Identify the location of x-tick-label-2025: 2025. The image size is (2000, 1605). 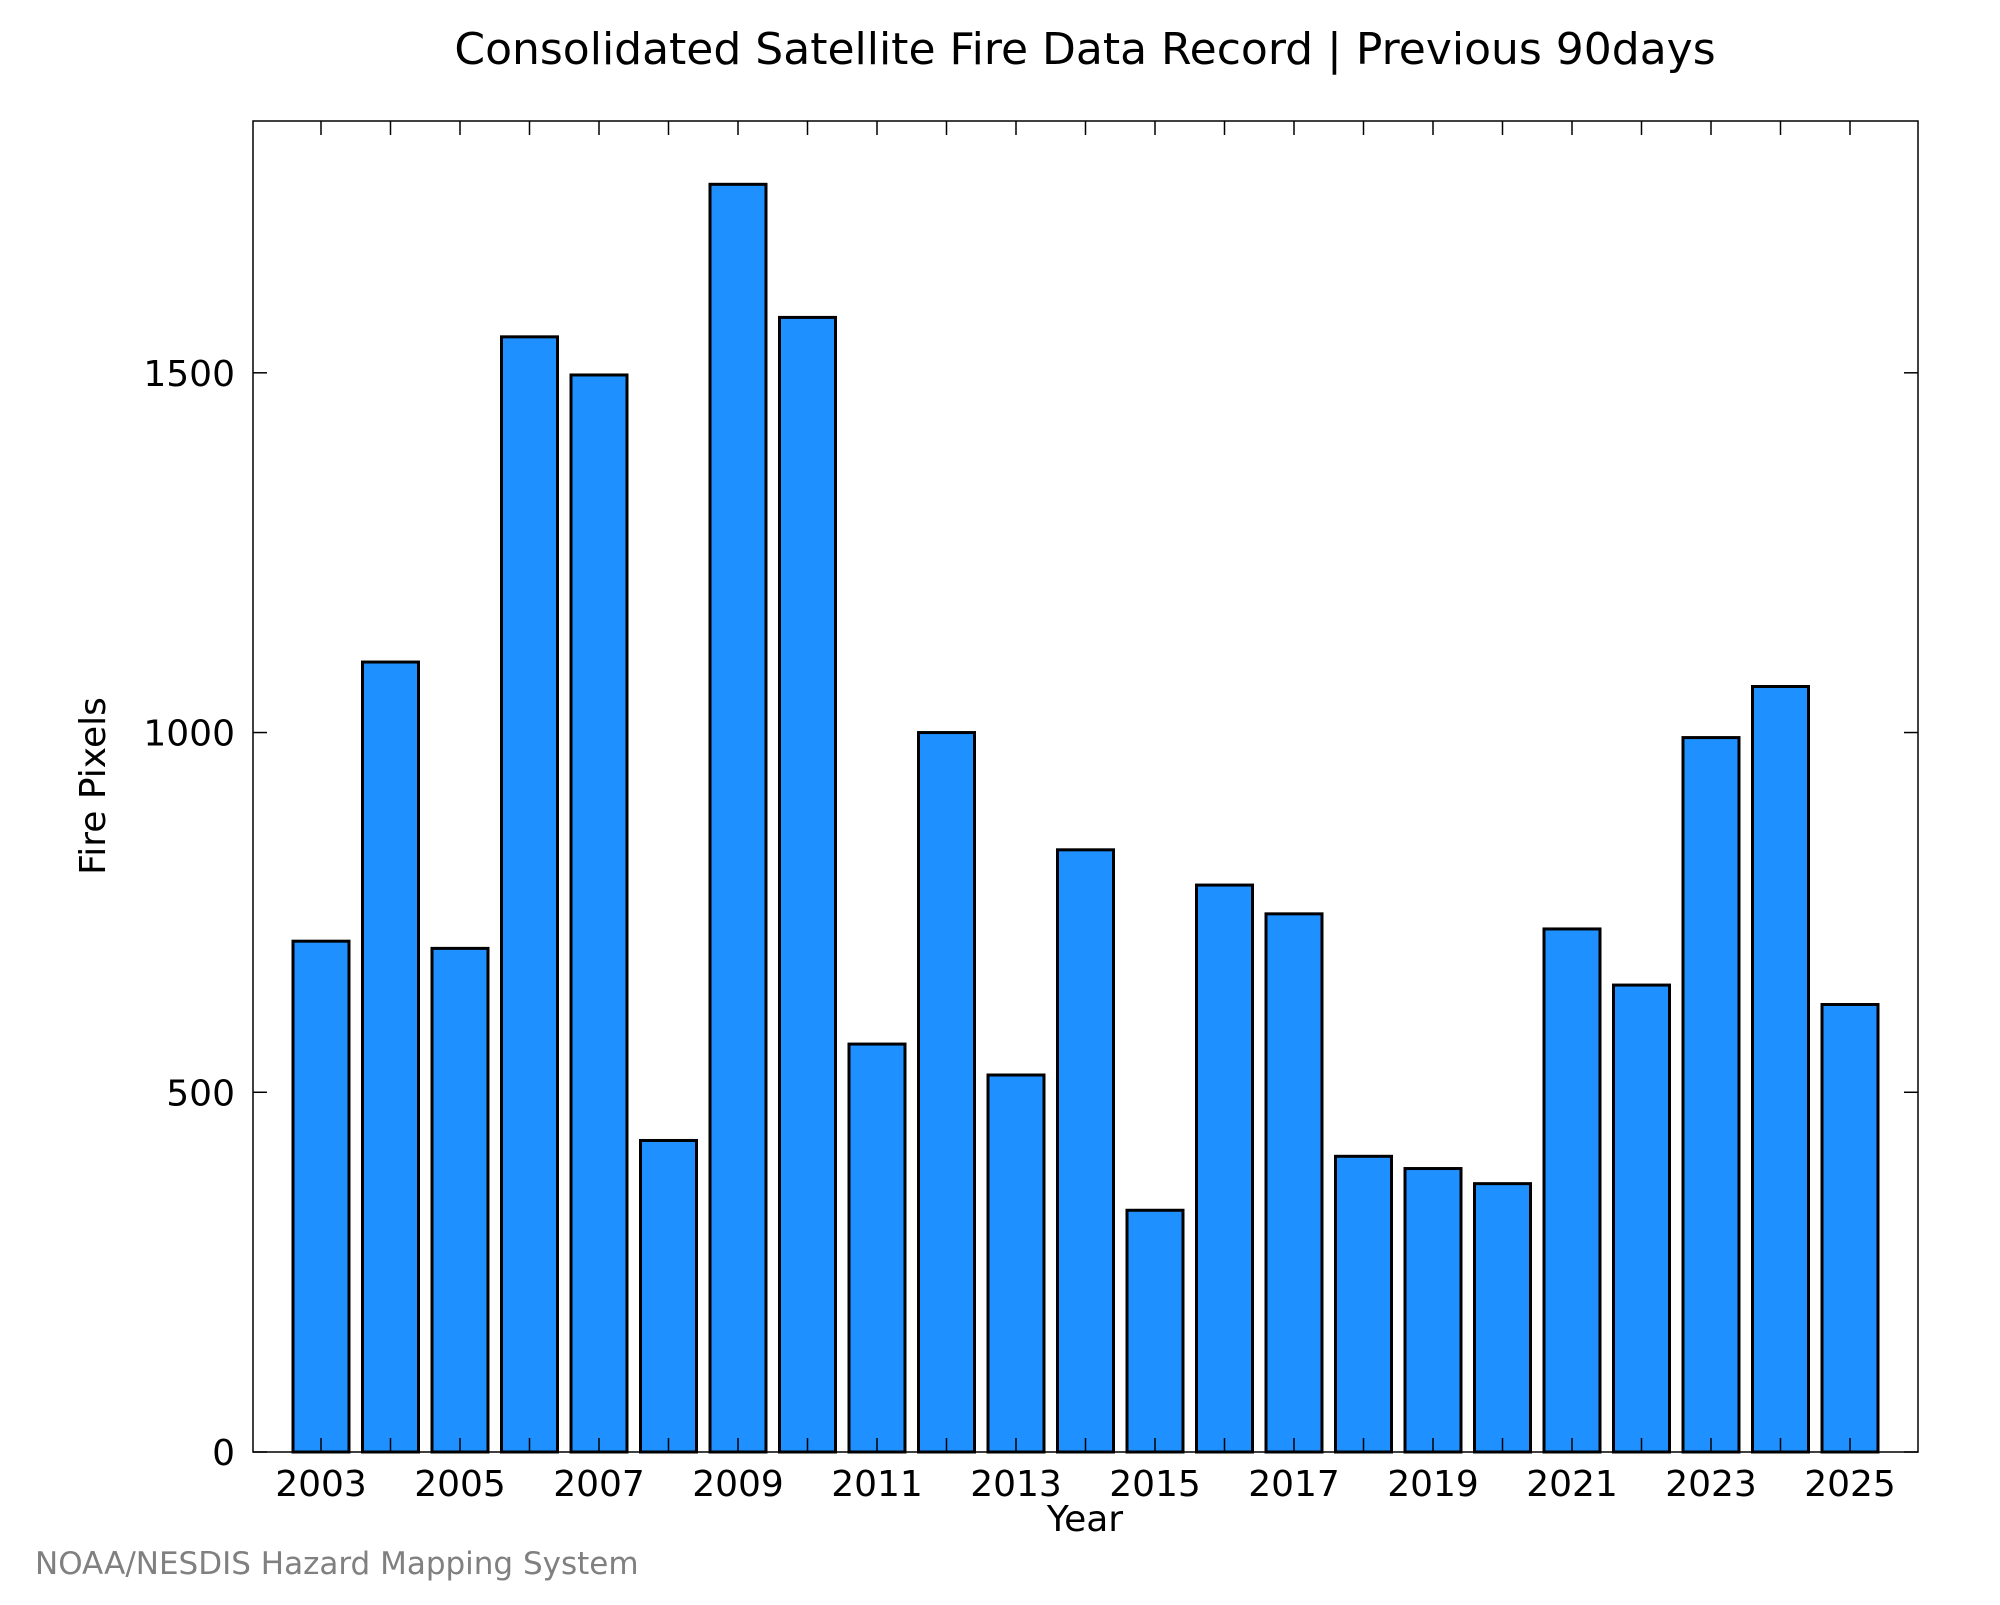
(1850, 1484).